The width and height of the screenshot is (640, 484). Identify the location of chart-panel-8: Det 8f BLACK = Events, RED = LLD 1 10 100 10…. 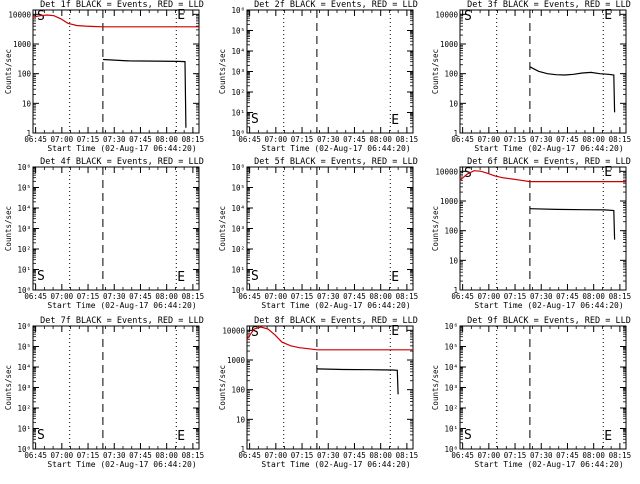
(318, 392).